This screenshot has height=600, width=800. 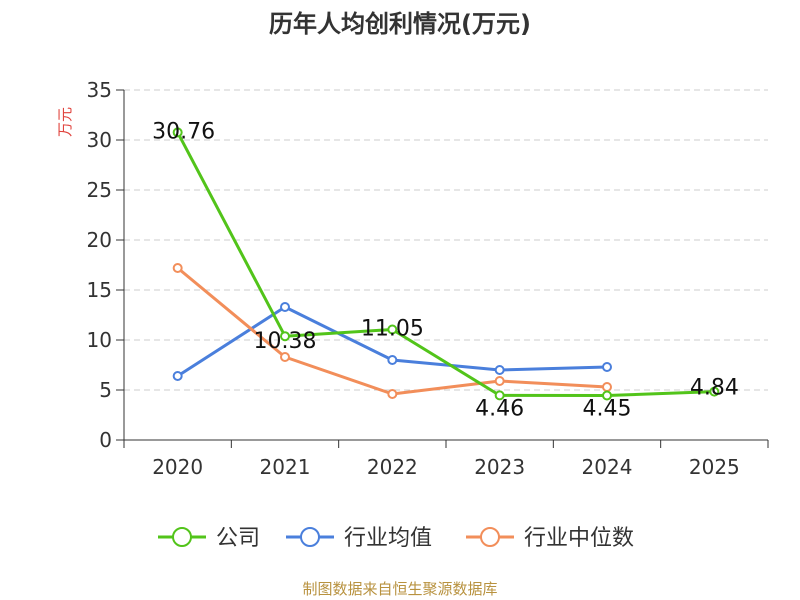 What do you see at coordinates (99, 90) in the screenshot?
I see `y-tick-label: 35` at bounding box center [99, 90].